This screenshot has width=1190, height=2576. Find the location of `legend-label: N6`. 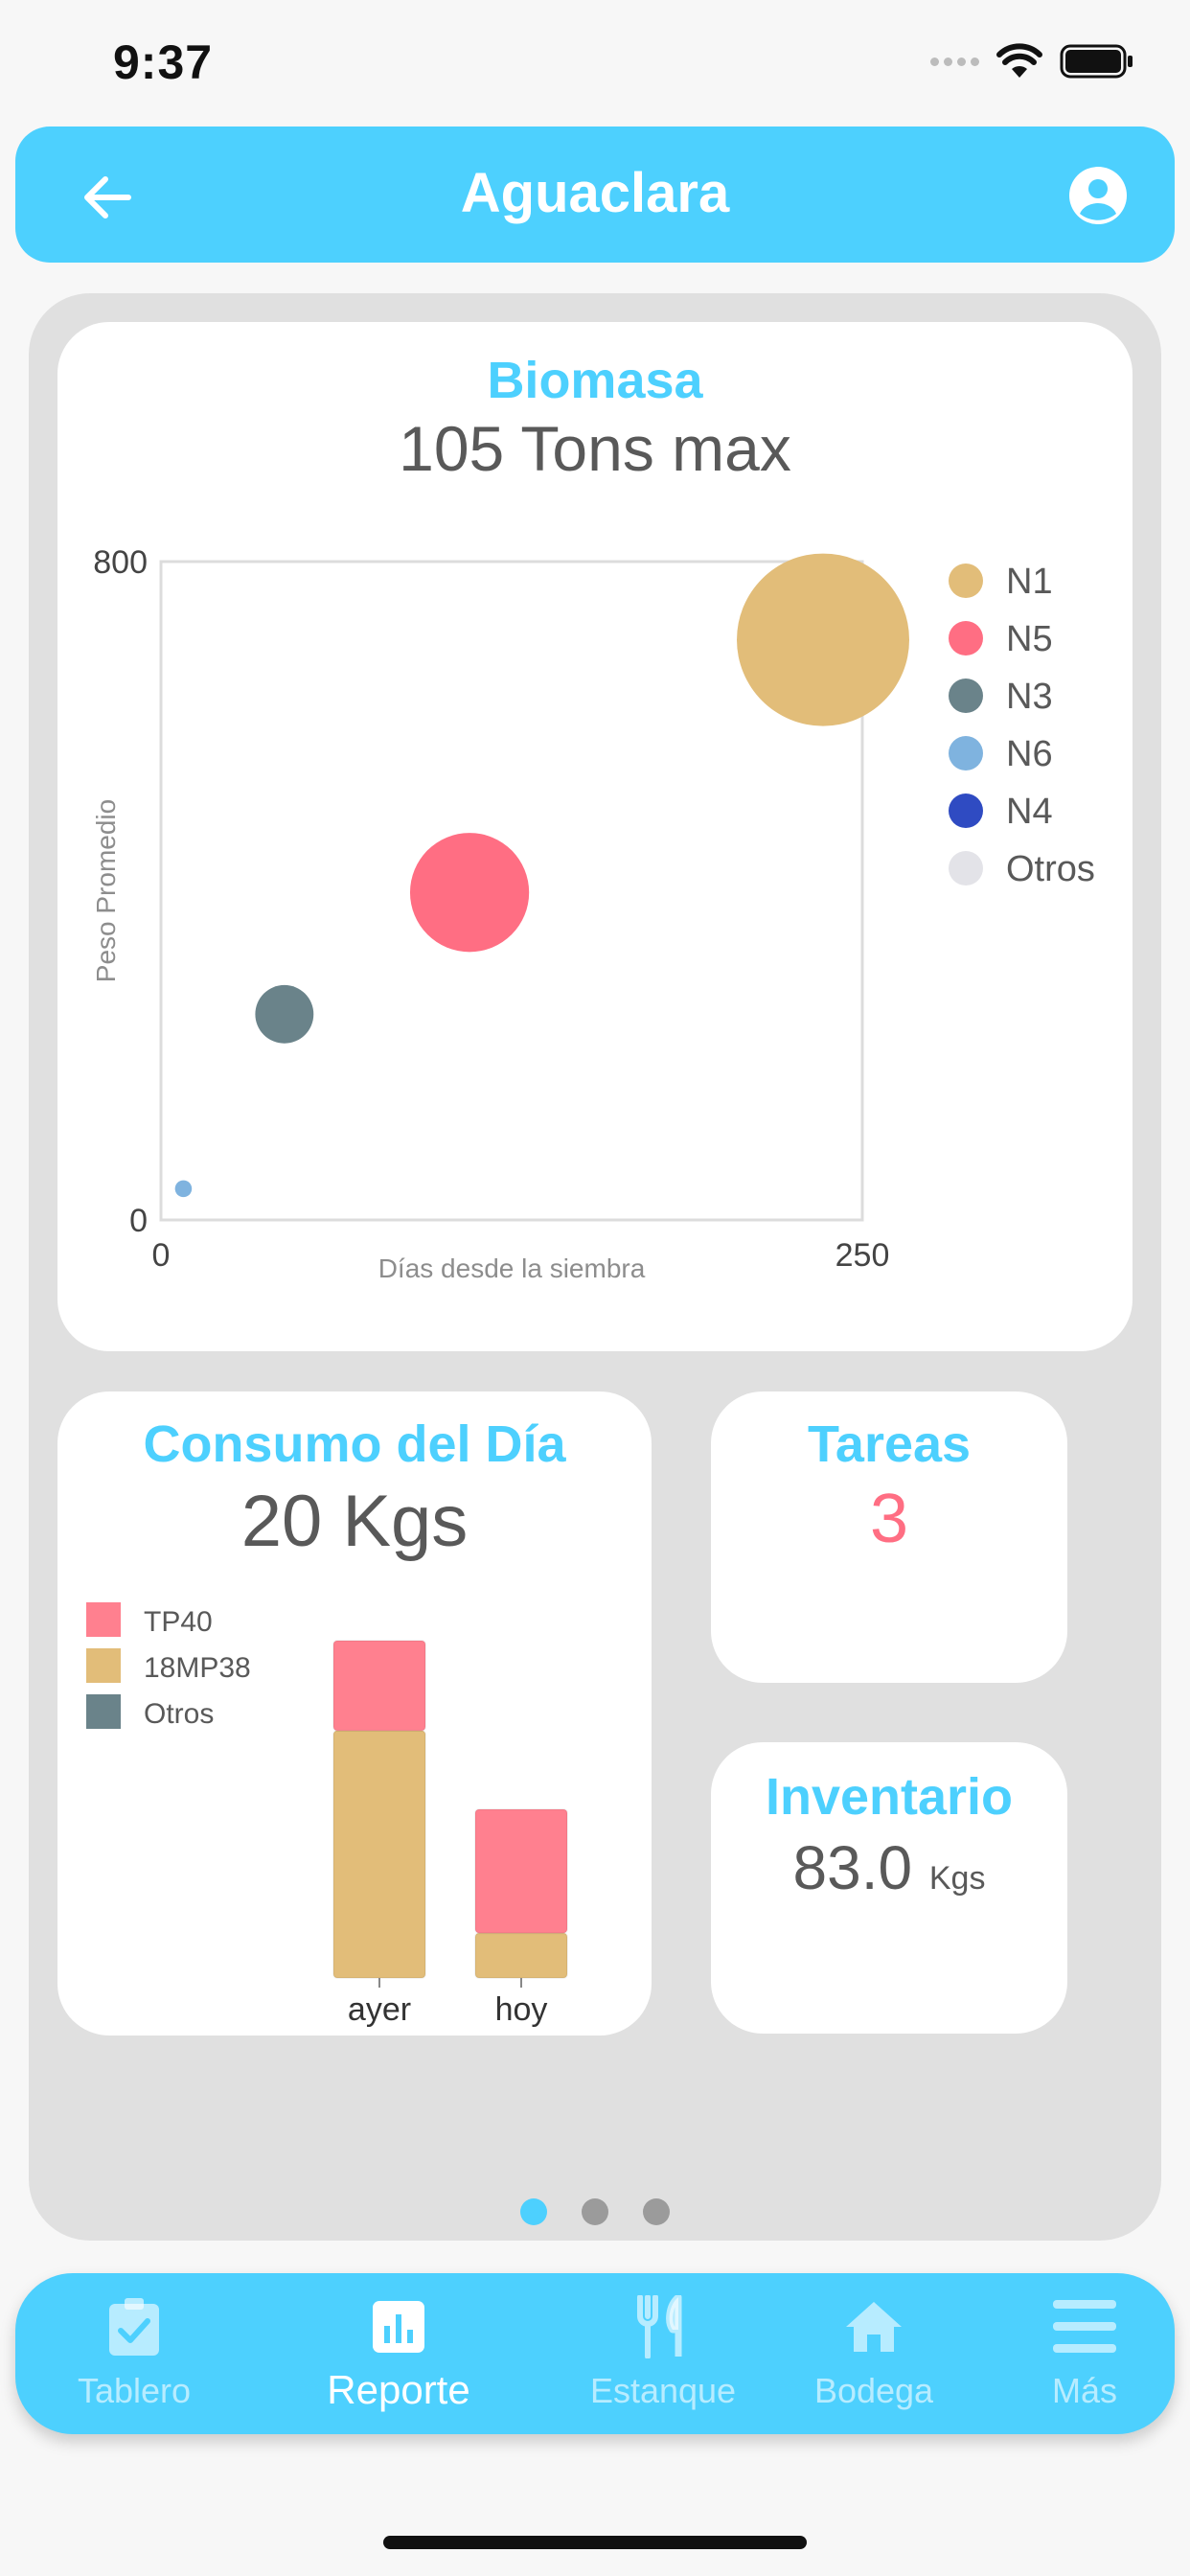

legend-label: N6 is located at coordinates (1030, 754).